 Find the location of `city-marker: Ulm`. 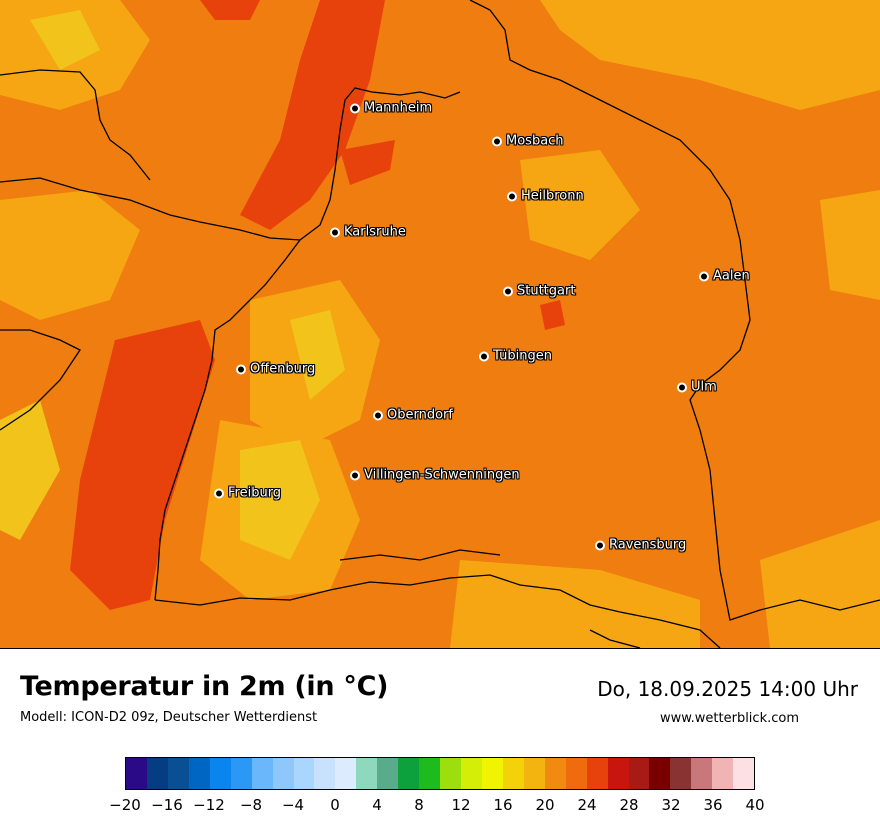

city-marker: Ulm is located at coordinates (697, 387).